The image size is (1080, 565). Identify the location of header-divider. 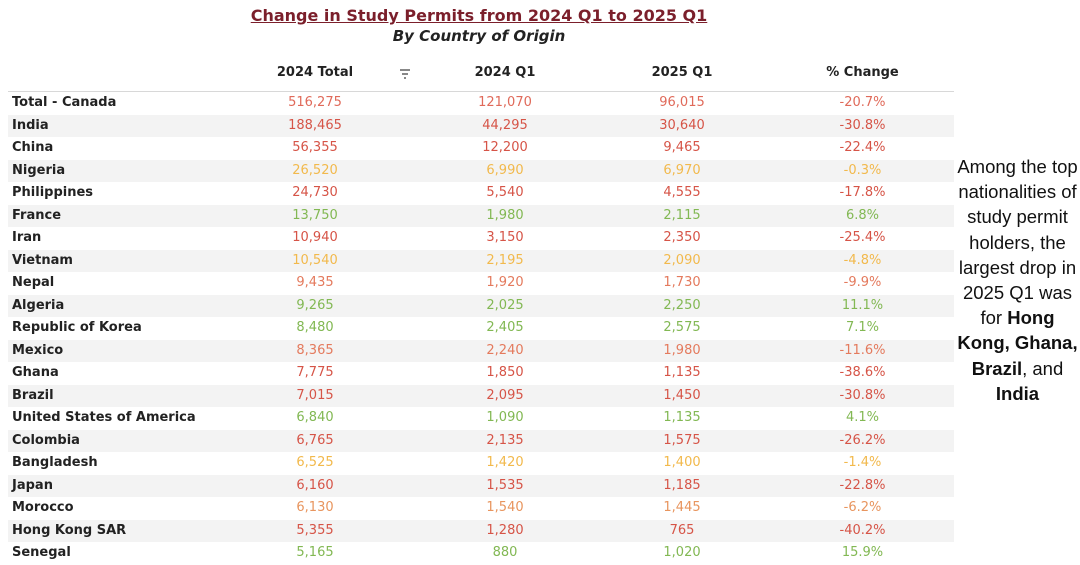
(481, 91).